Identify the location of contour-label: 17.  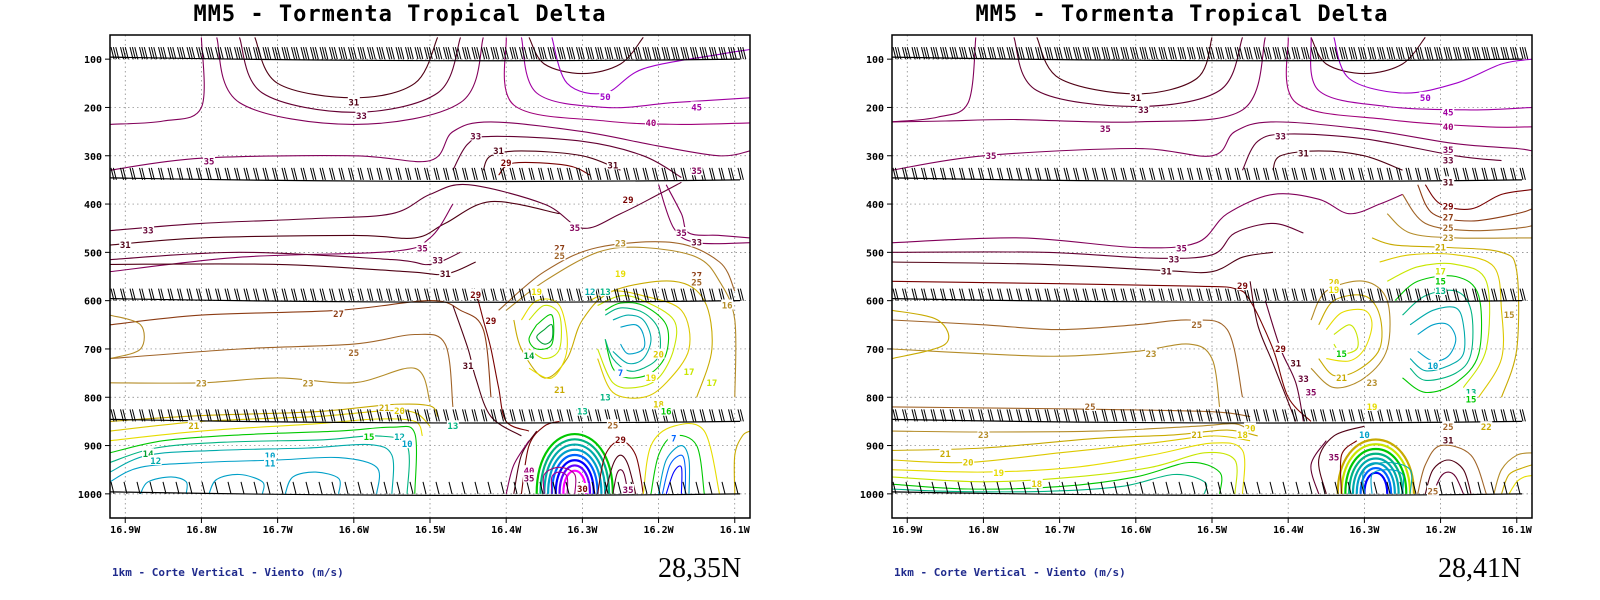
(1440, 273).